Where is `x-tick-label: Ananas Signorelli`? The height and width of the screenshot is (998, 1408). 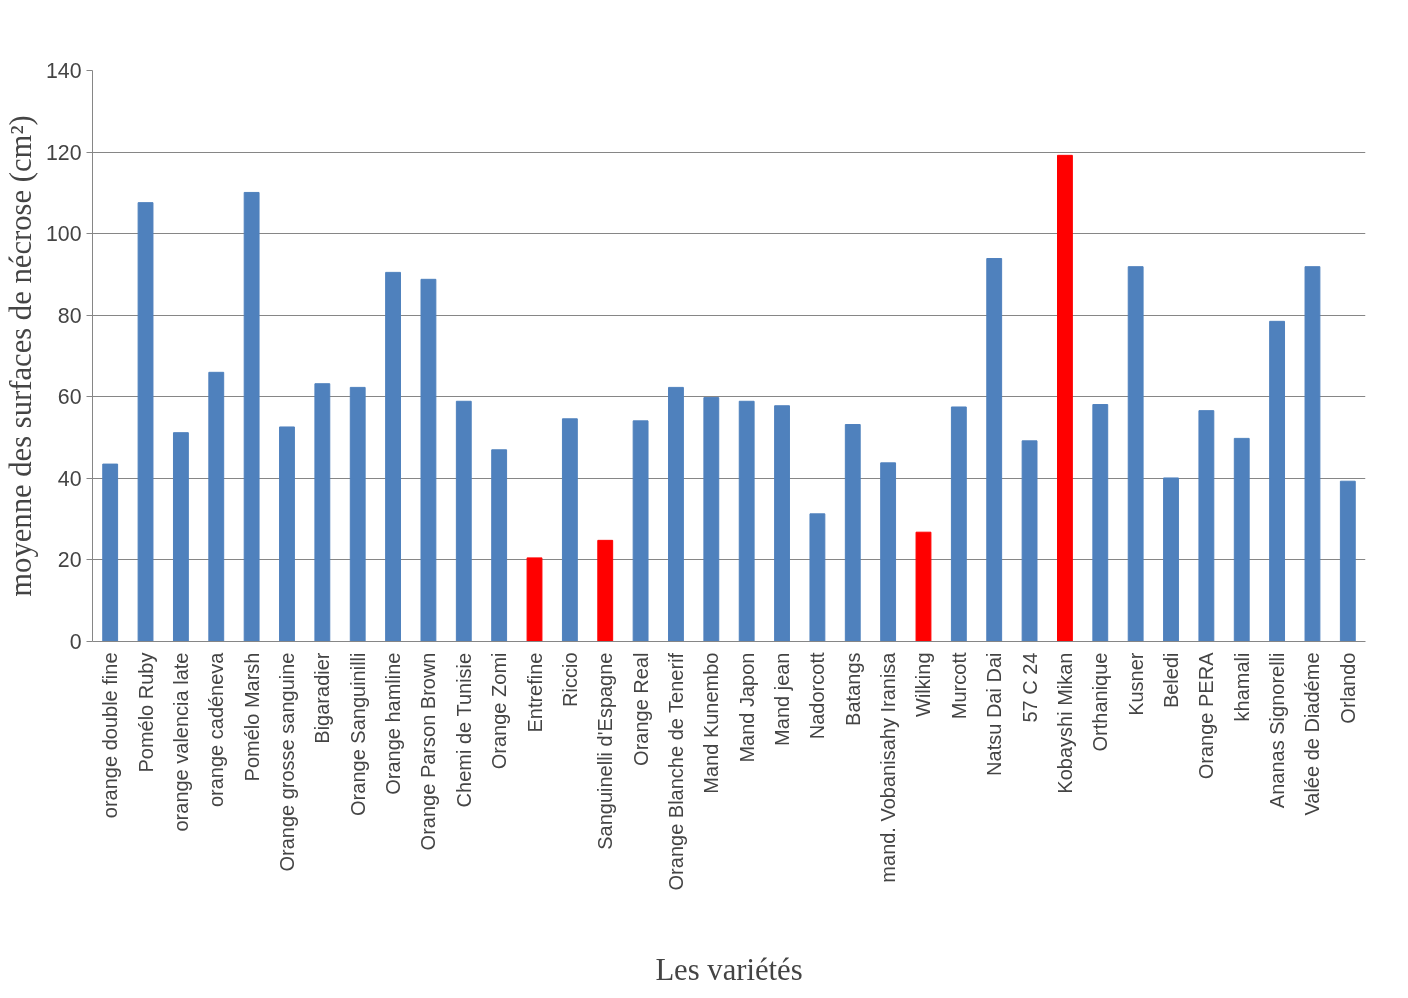
x-tick-label: Ananas Signorelli is located at coordinates (1277, 730).